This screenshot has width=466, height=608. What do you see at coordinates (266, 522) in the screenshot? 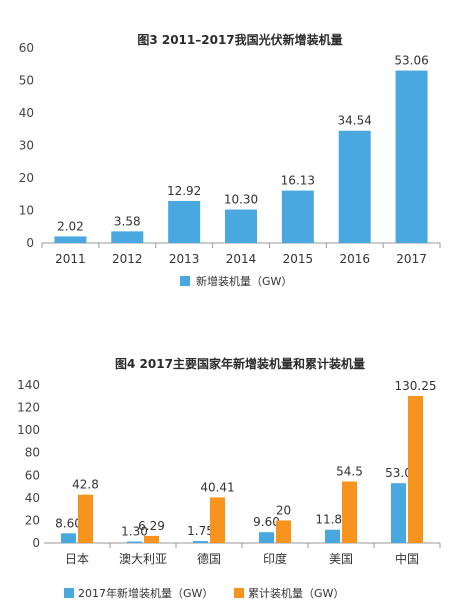
I see `data-label: 9.60` at bounding box center [266, 522].